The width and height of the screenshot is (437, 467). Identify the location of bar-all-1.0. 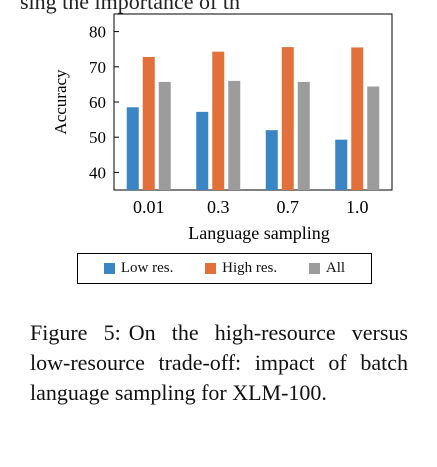
(373, 138).